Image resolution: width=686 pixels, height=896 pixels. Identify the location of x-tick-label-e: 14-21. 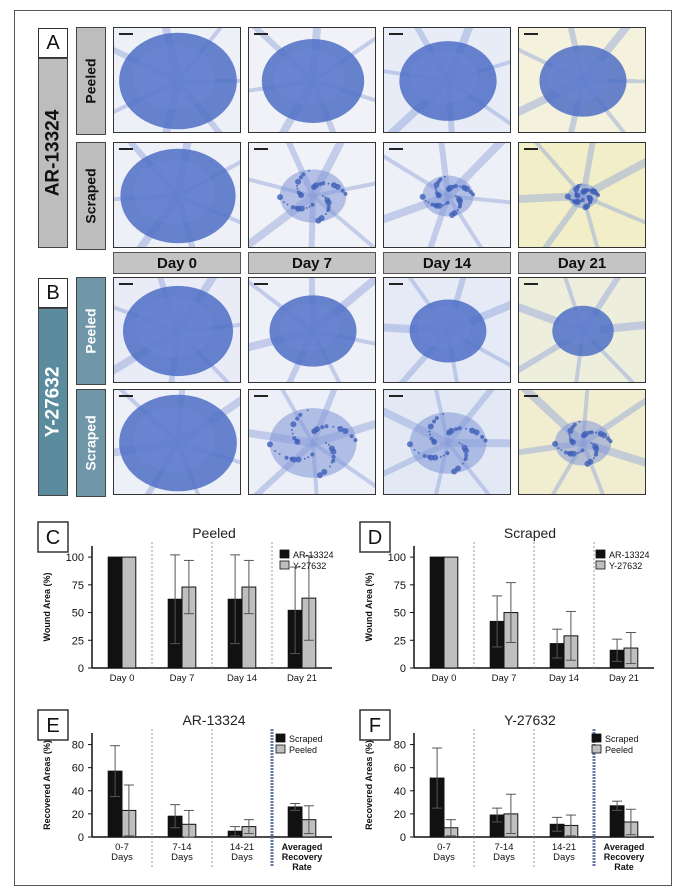
(242, 847).